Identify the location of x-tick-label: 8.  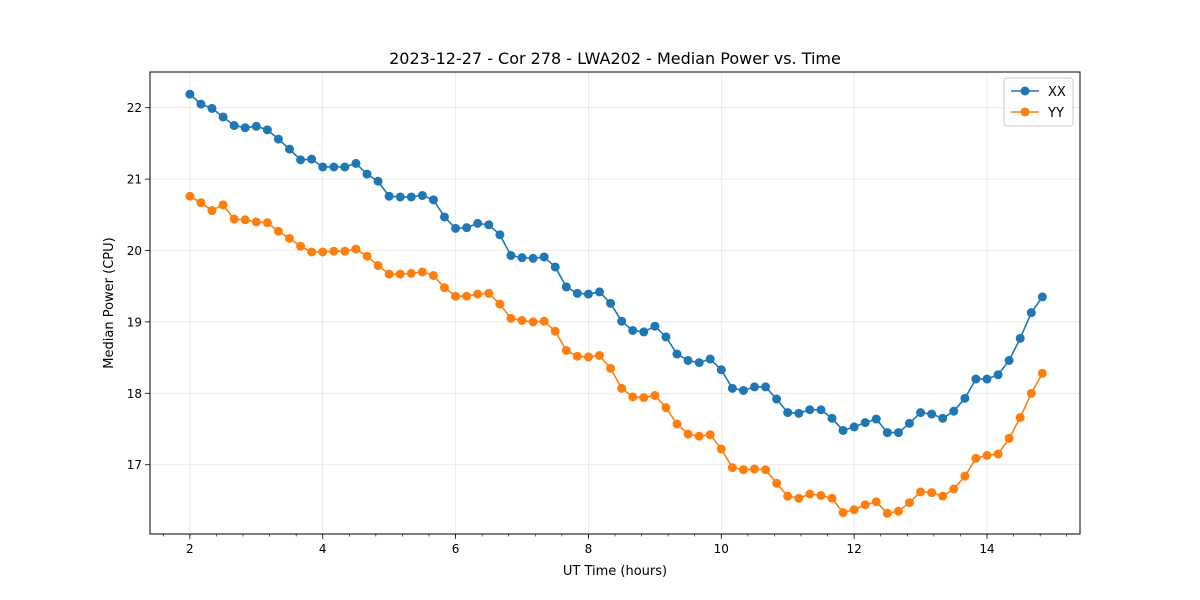
(589, 549).